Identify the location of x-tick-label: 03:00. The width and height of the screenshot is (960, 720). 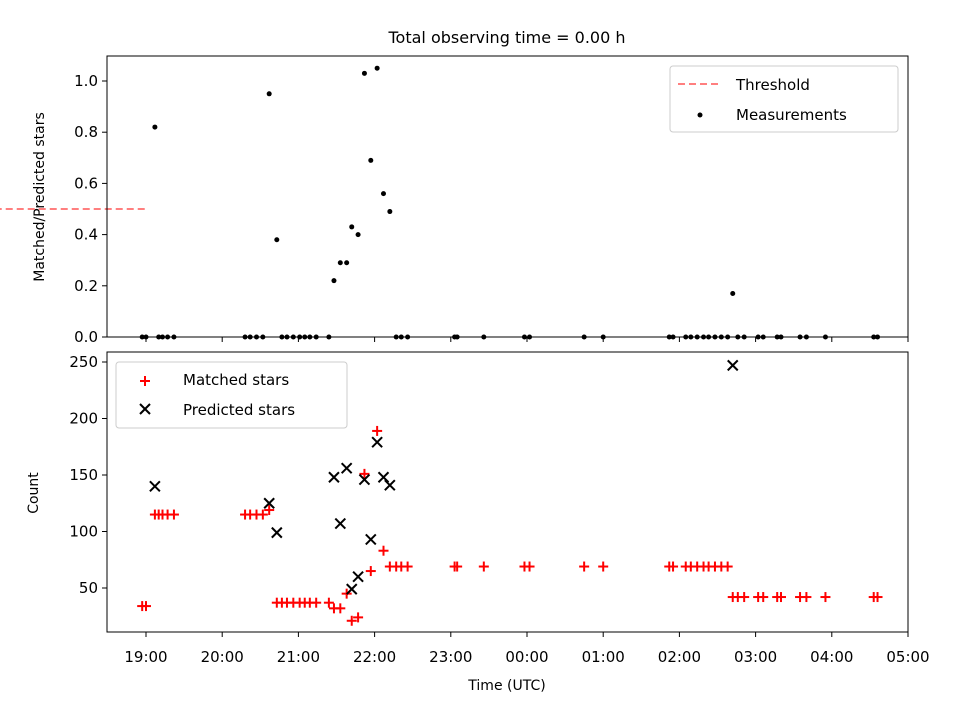
(755, 657).